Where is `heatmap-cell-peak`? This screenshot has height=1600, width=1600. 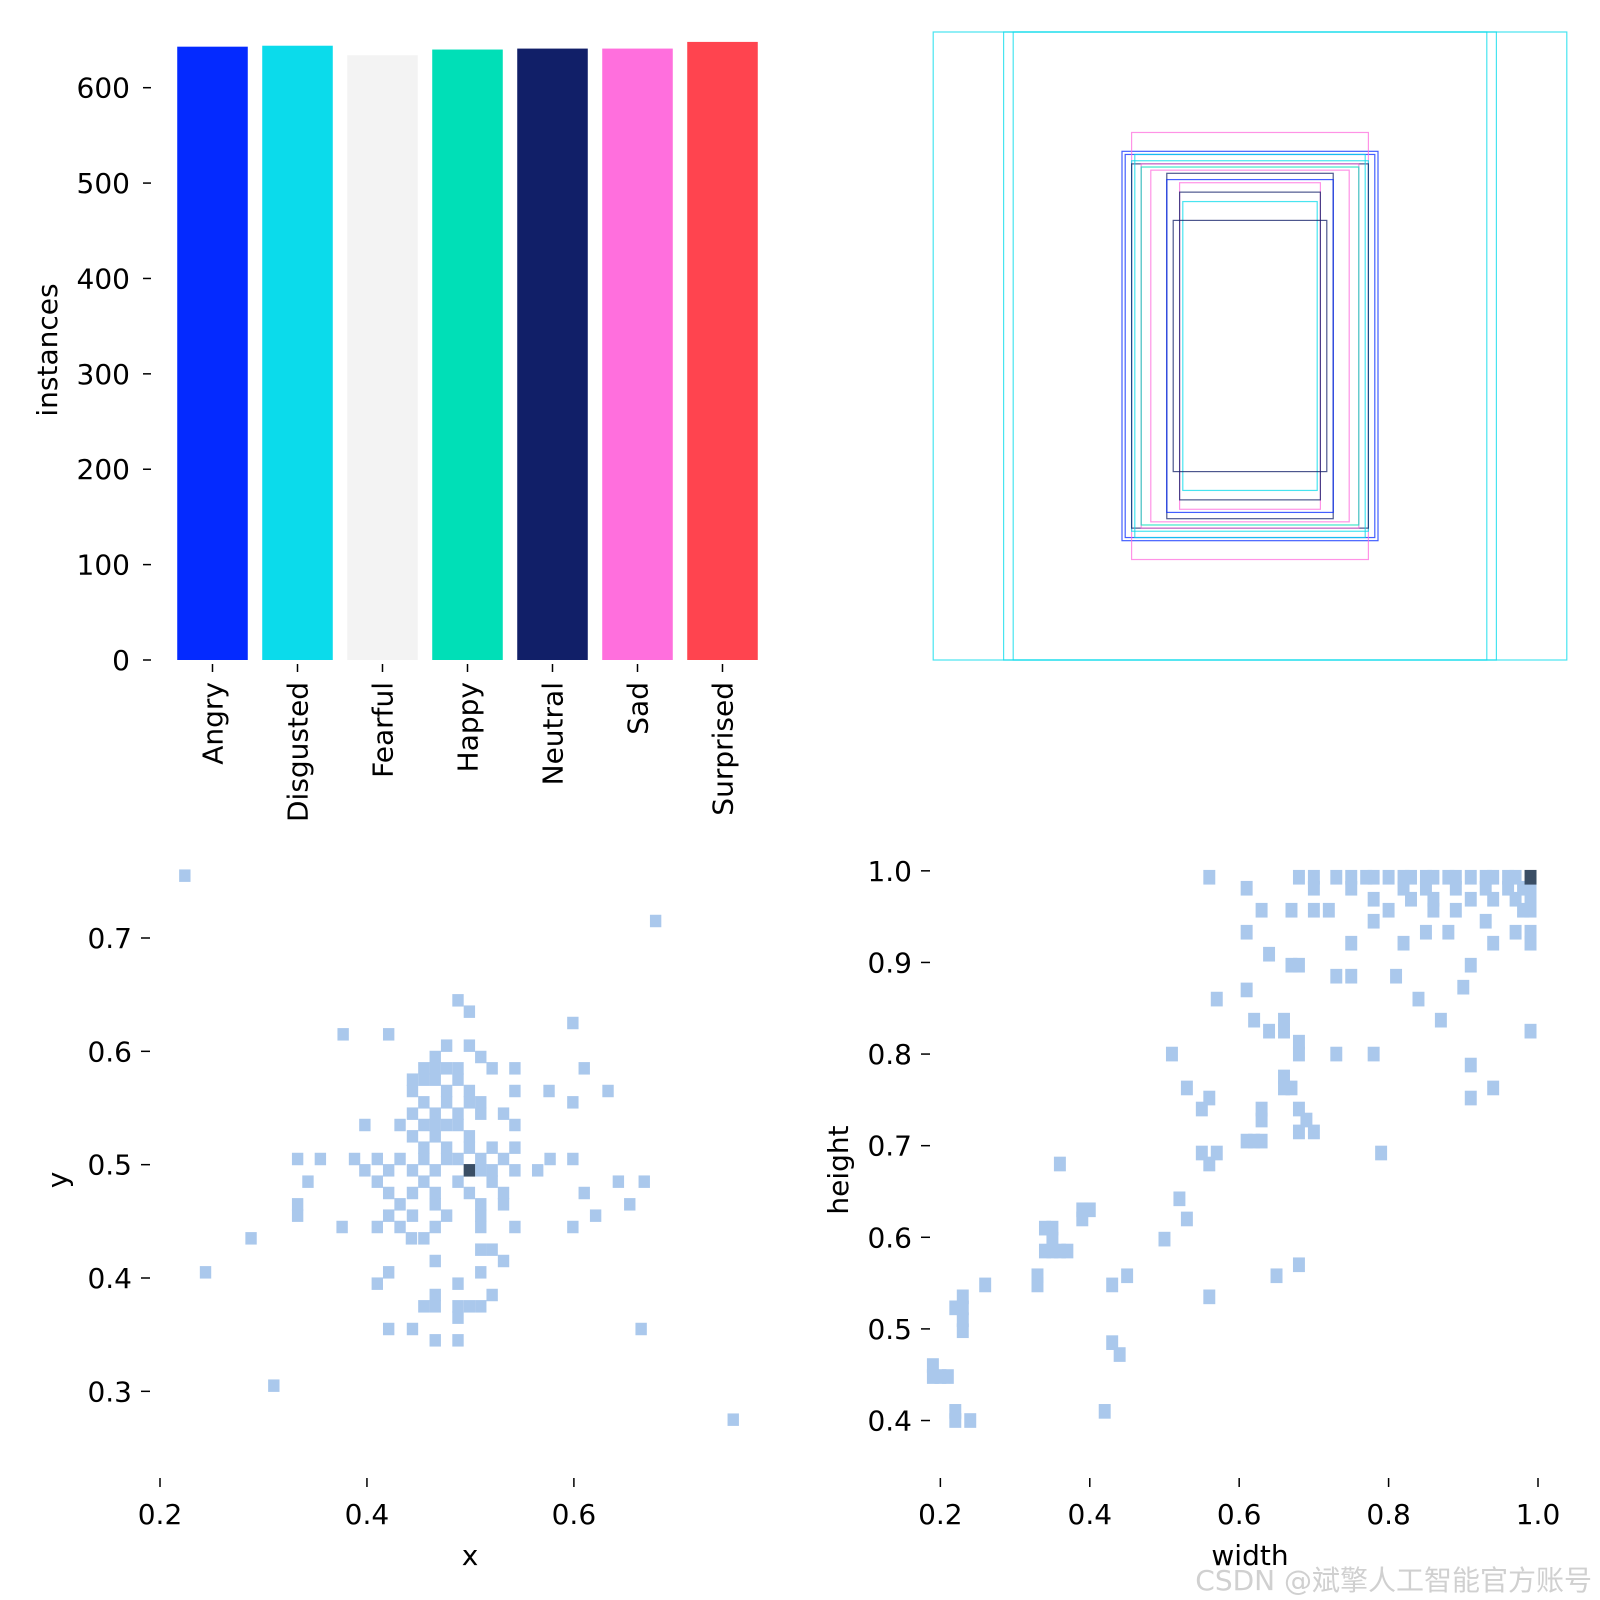 heatmap-cell-peak is located at coordinates (469, 1170).